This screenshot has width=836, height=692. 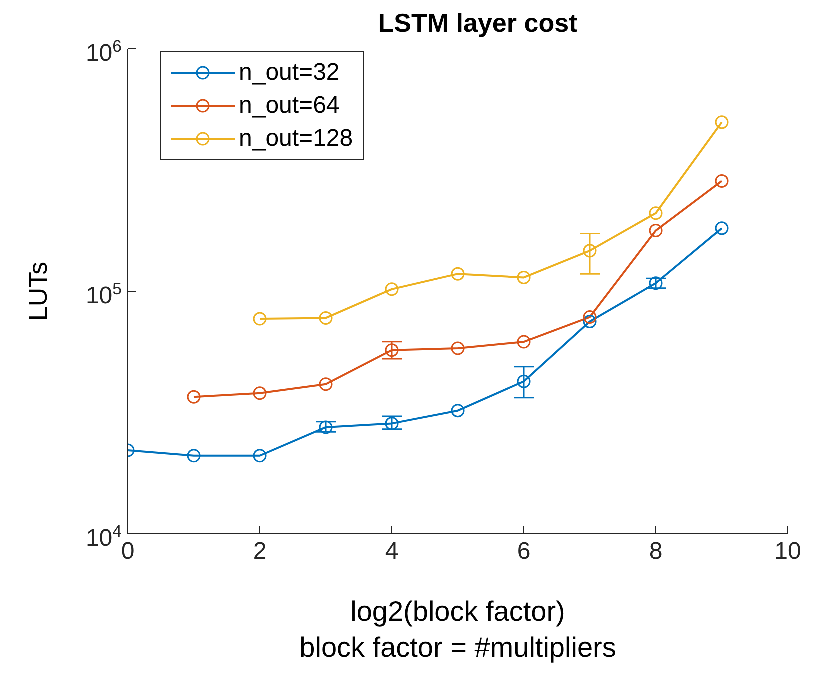 What do you see at coordinates (656, 552) in the screenshot?
I see `x-tick-label: 8` at bounding box center [656, 552].